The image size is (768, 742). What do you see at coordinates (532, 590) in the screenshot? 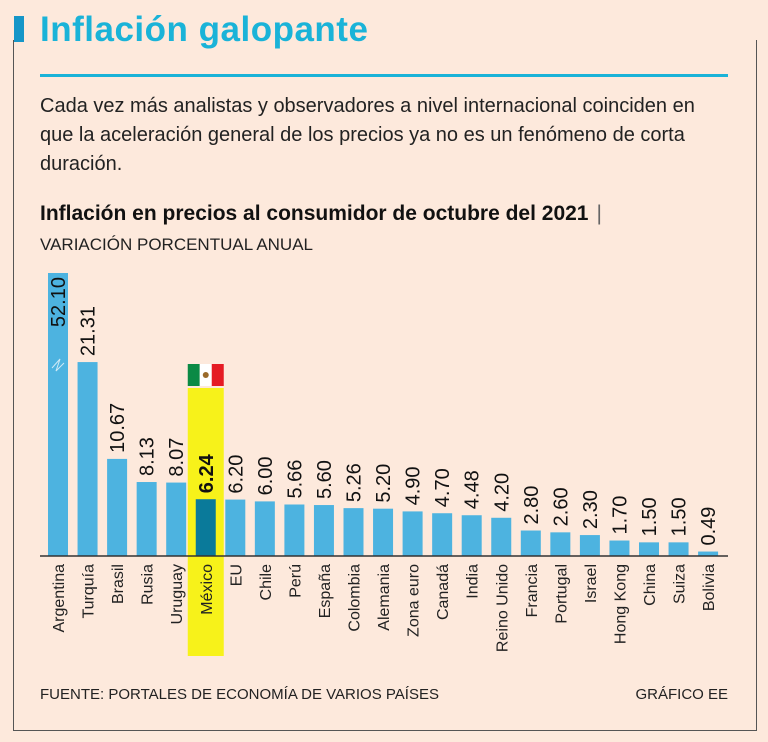
I see `category-label: Francia` at bounding box center [532, 590].